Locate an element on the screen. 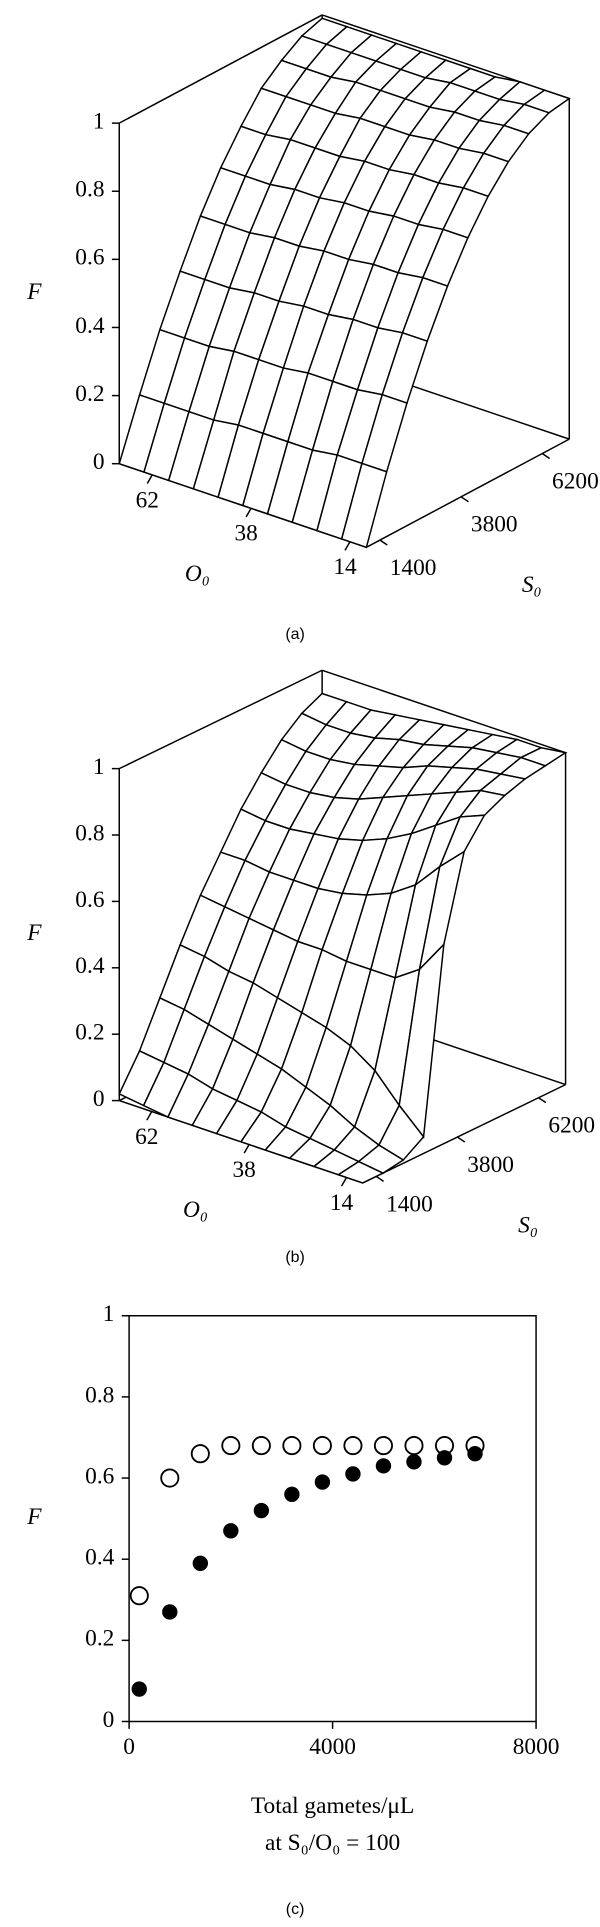  y-tick-label: 0.2 is located at coordinates (99, 1639).